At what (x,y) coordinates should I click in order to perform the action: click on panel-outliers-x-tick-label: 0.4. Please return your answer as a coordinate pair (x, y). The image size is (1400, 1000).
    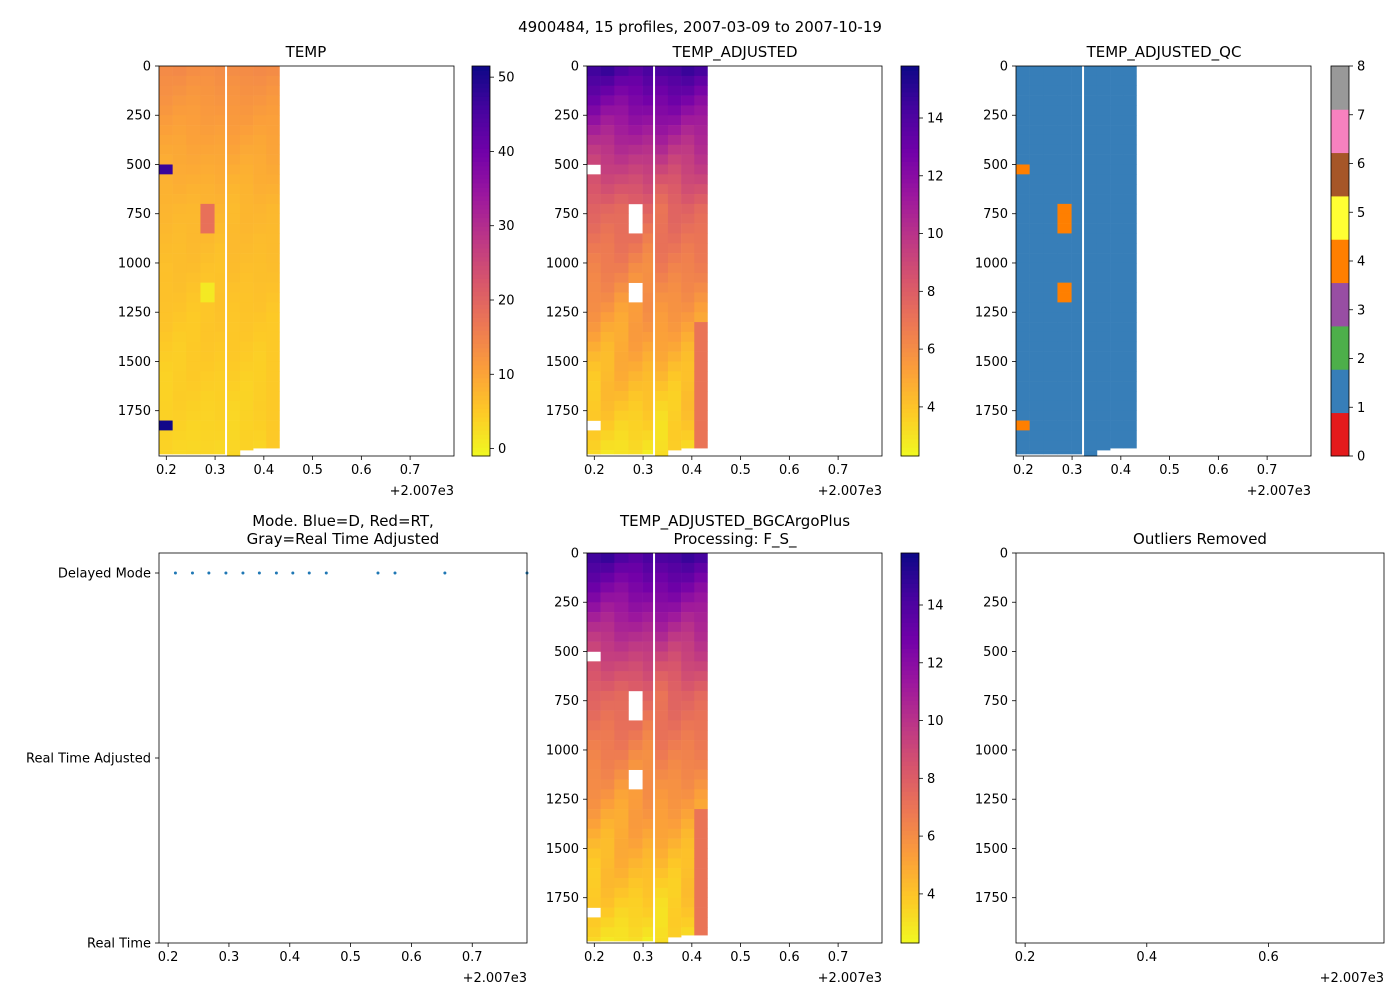
    Looking at the image, I should click on (1146, 957).